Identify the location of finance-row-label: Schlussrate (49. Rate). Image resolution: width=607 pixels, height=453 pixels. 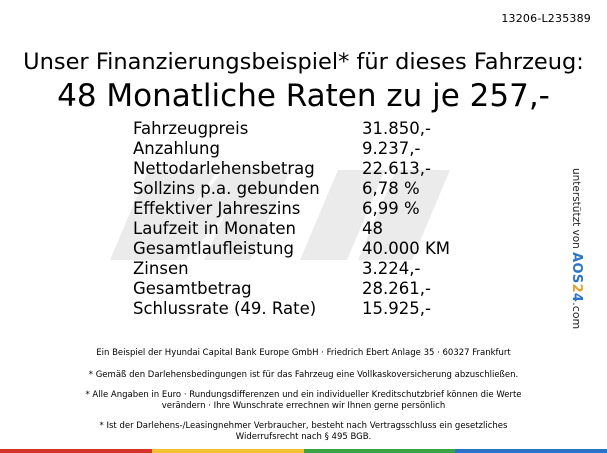
(225, 308).